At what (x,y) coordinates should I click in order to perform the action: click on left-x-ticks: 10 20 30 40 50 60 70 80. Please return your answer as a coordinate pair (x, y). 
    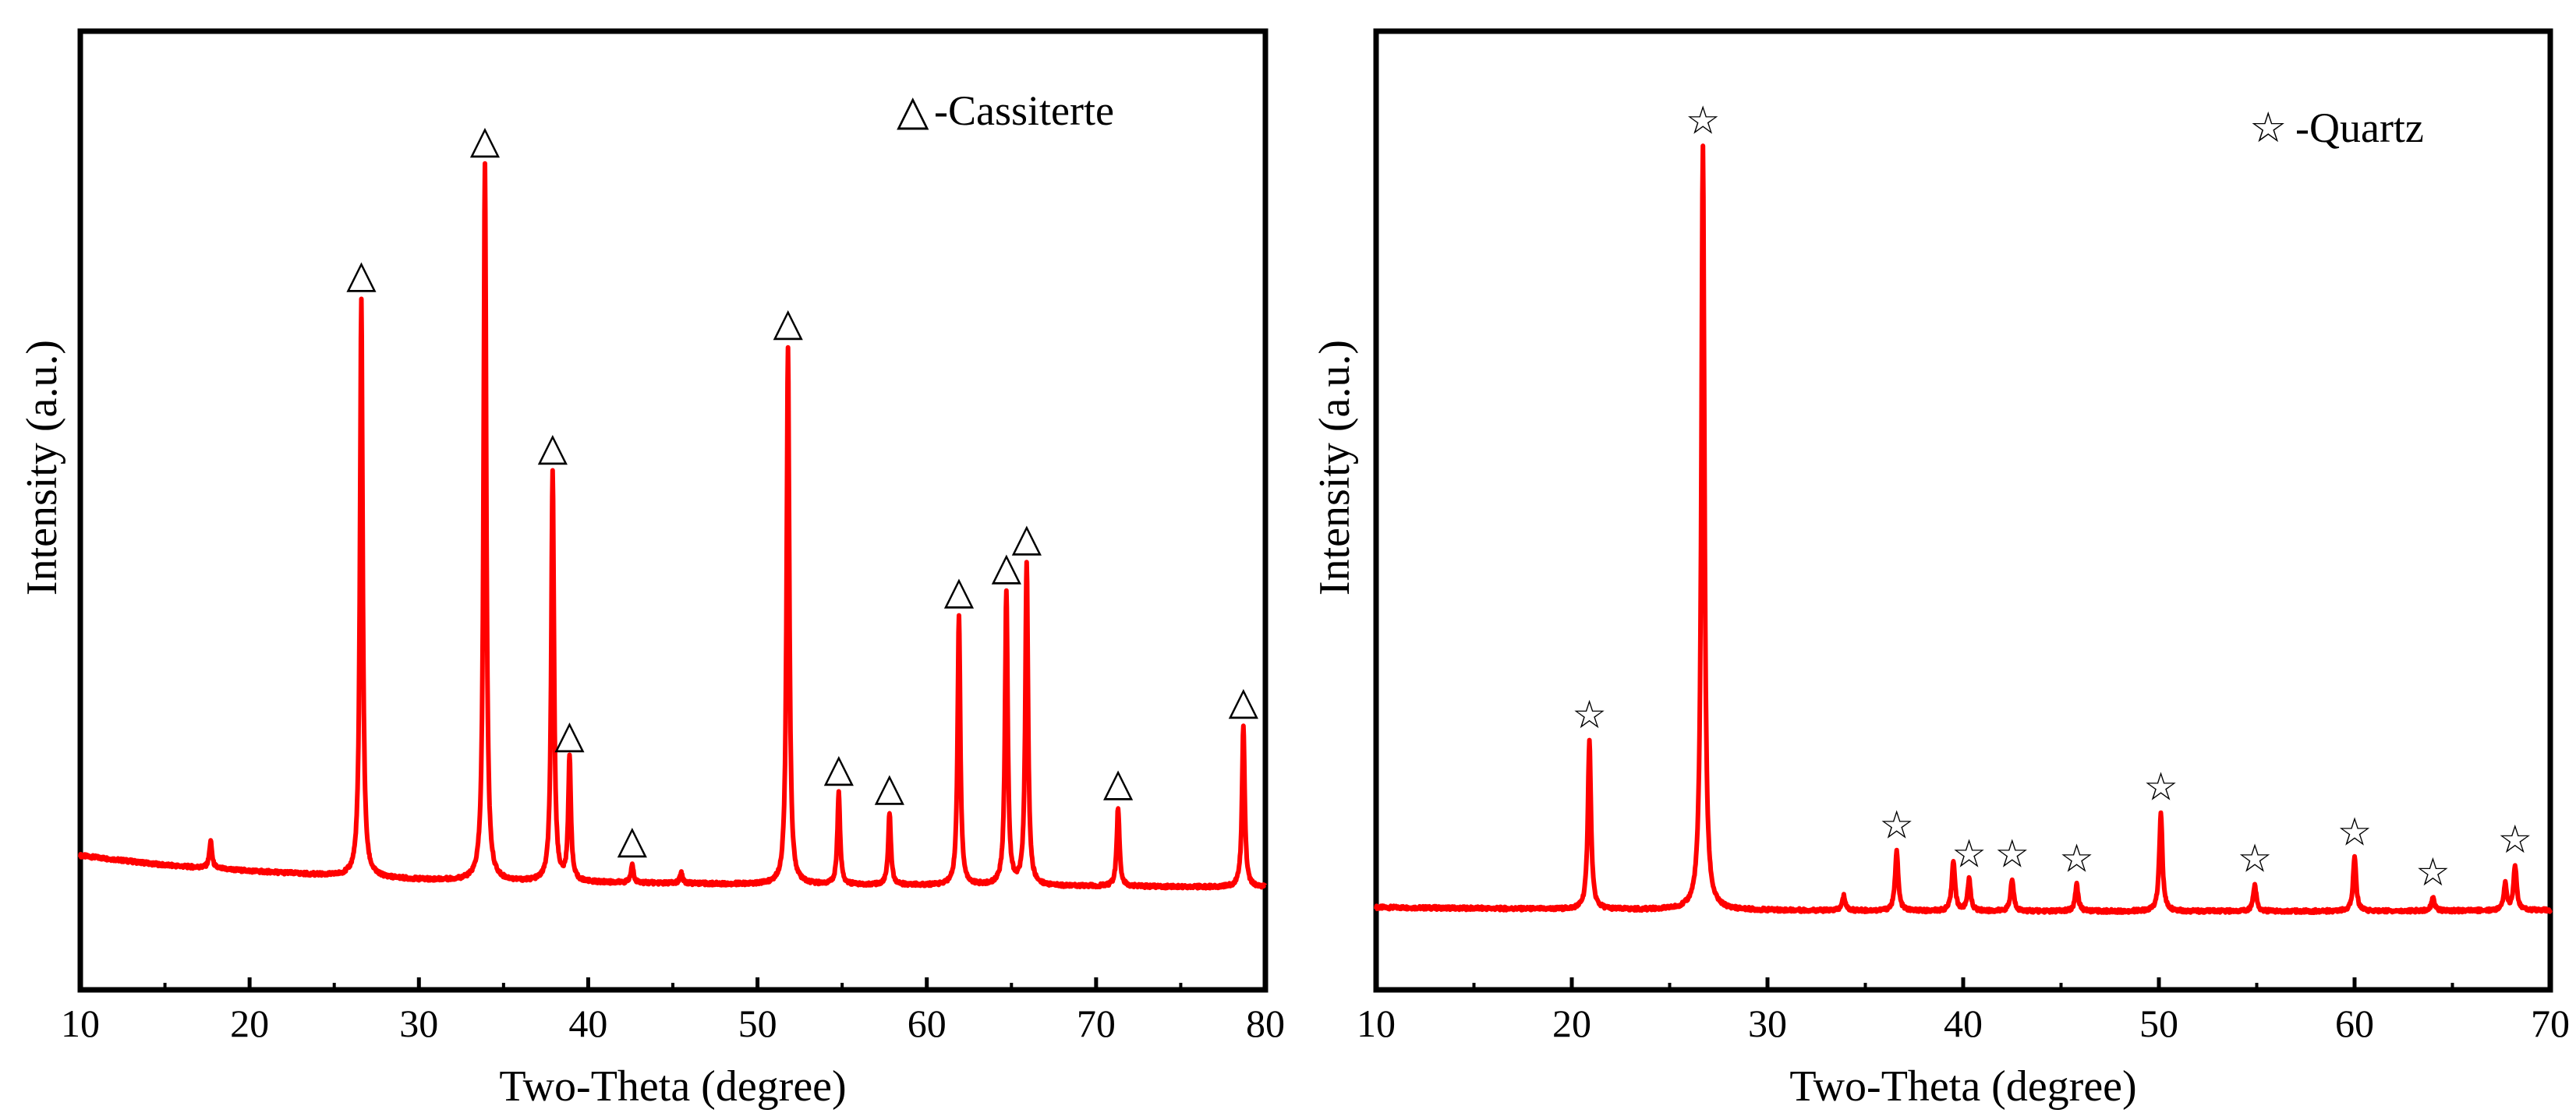
    Looking at the image, I should click on (673, 1011).